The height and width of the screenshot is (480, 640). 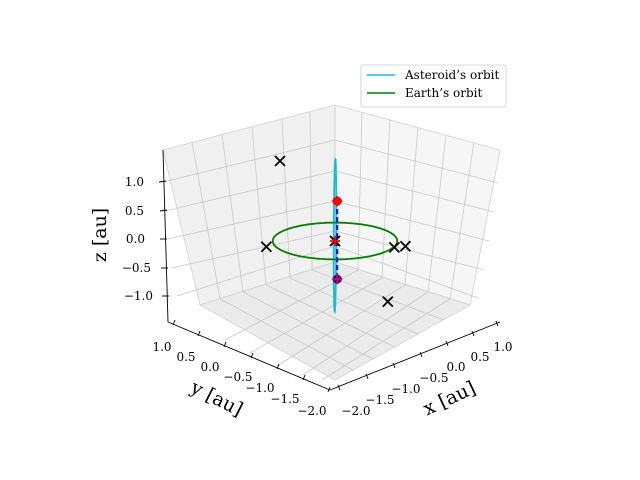 I want to click on y-tick-label: 0.0, so click(x=209, y=367).